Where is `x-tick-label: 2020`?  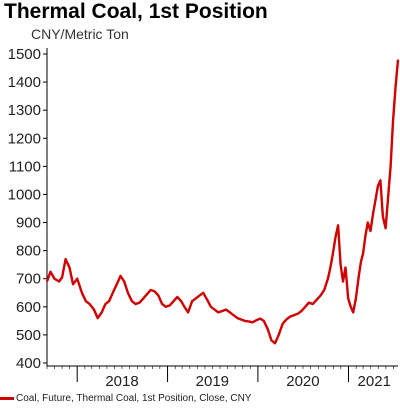 x-tick-label: 2020 is located at coordinates (302, 381).